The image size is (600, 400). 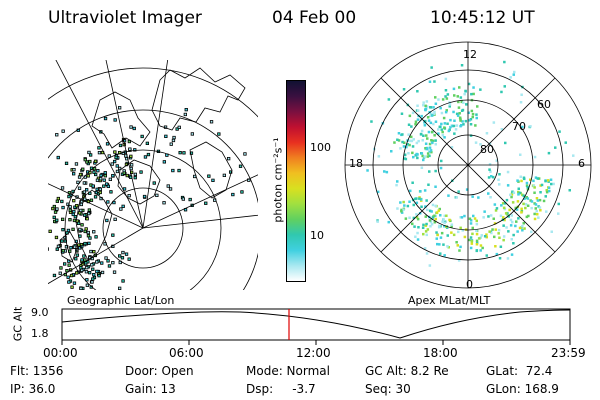 I want to click on status-door: Door: Open, so click(x=159, y=371).